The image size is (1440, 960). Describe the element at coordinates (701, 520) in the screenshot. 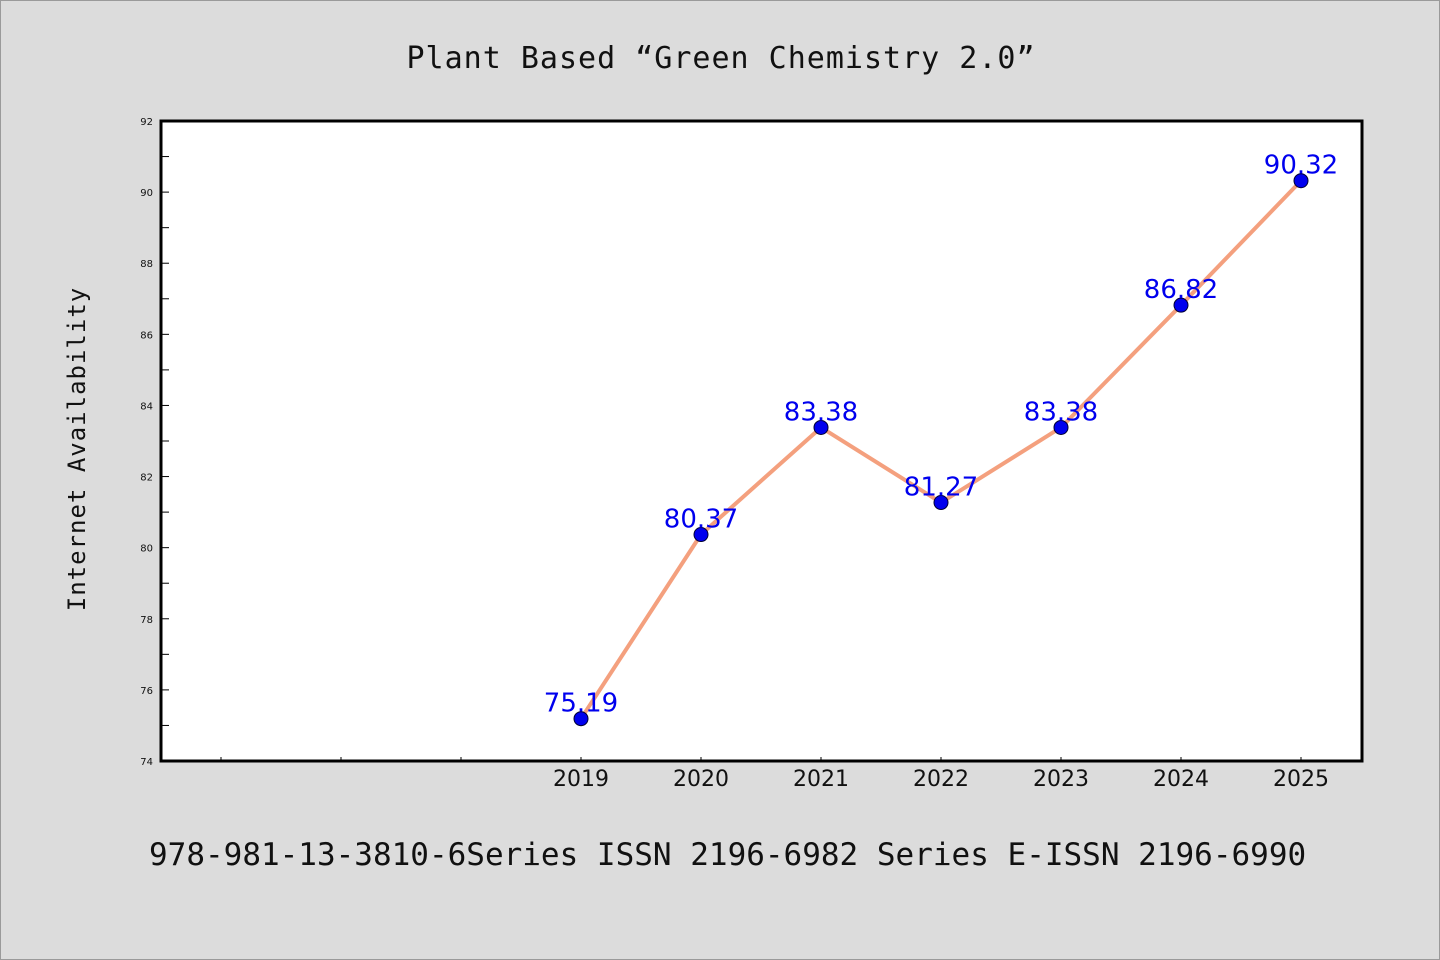

I see `data-label: 80.37` at that location.